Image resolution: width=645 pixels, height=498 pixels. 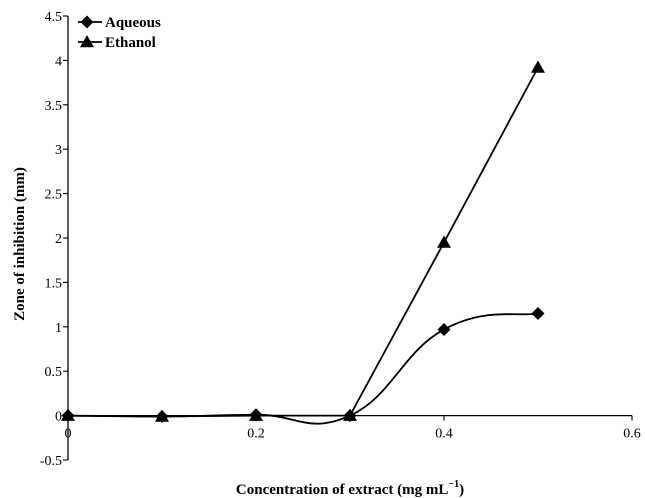 What do you see at coordinates (51, 461) in the screenshot?
I see `y-tick-label: -0.5` at bounding box center [51, 461].